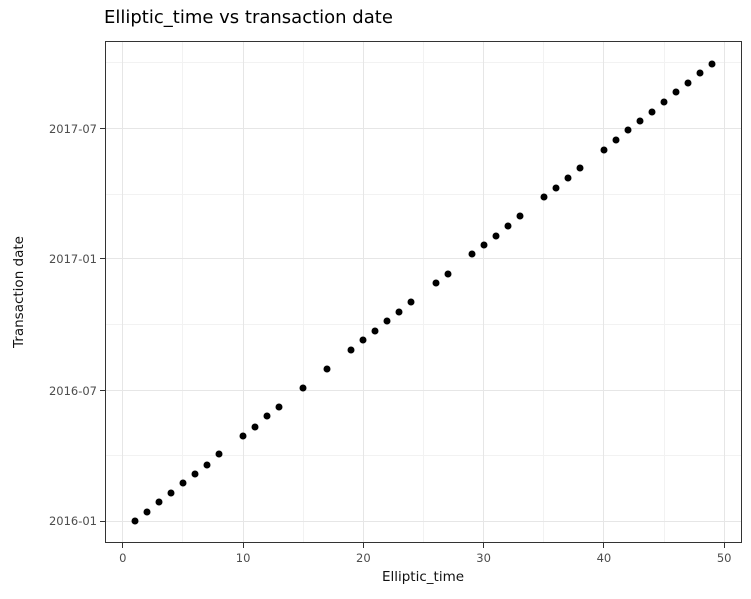 This screenshot has height=599, width=751. What do you see at coordinates (724, 558) in the screenshot?
I see `x-tick-label: 50` at bounding box center [724, 558].